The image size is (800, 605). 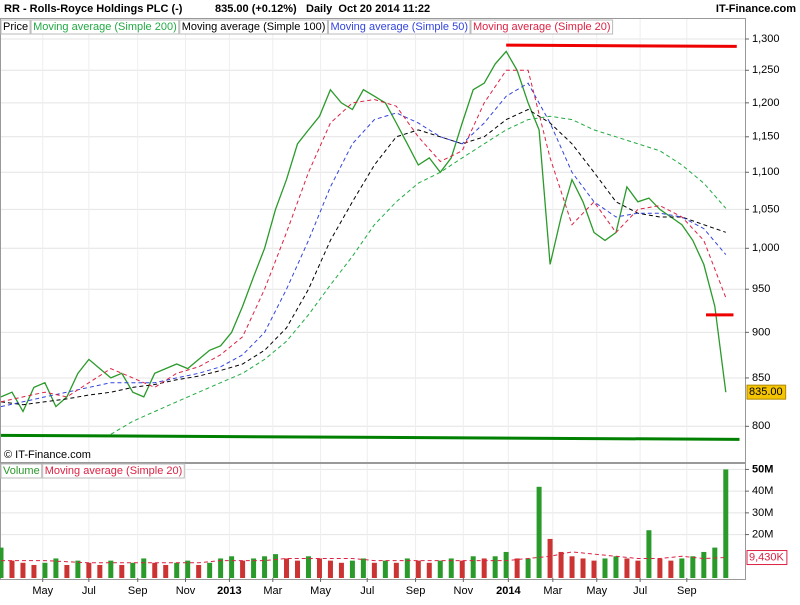 What do you see at coordinates (766, 70) in the screenshot?
I see `y-tick-label: 1,250` at bounding box center [766, 70].